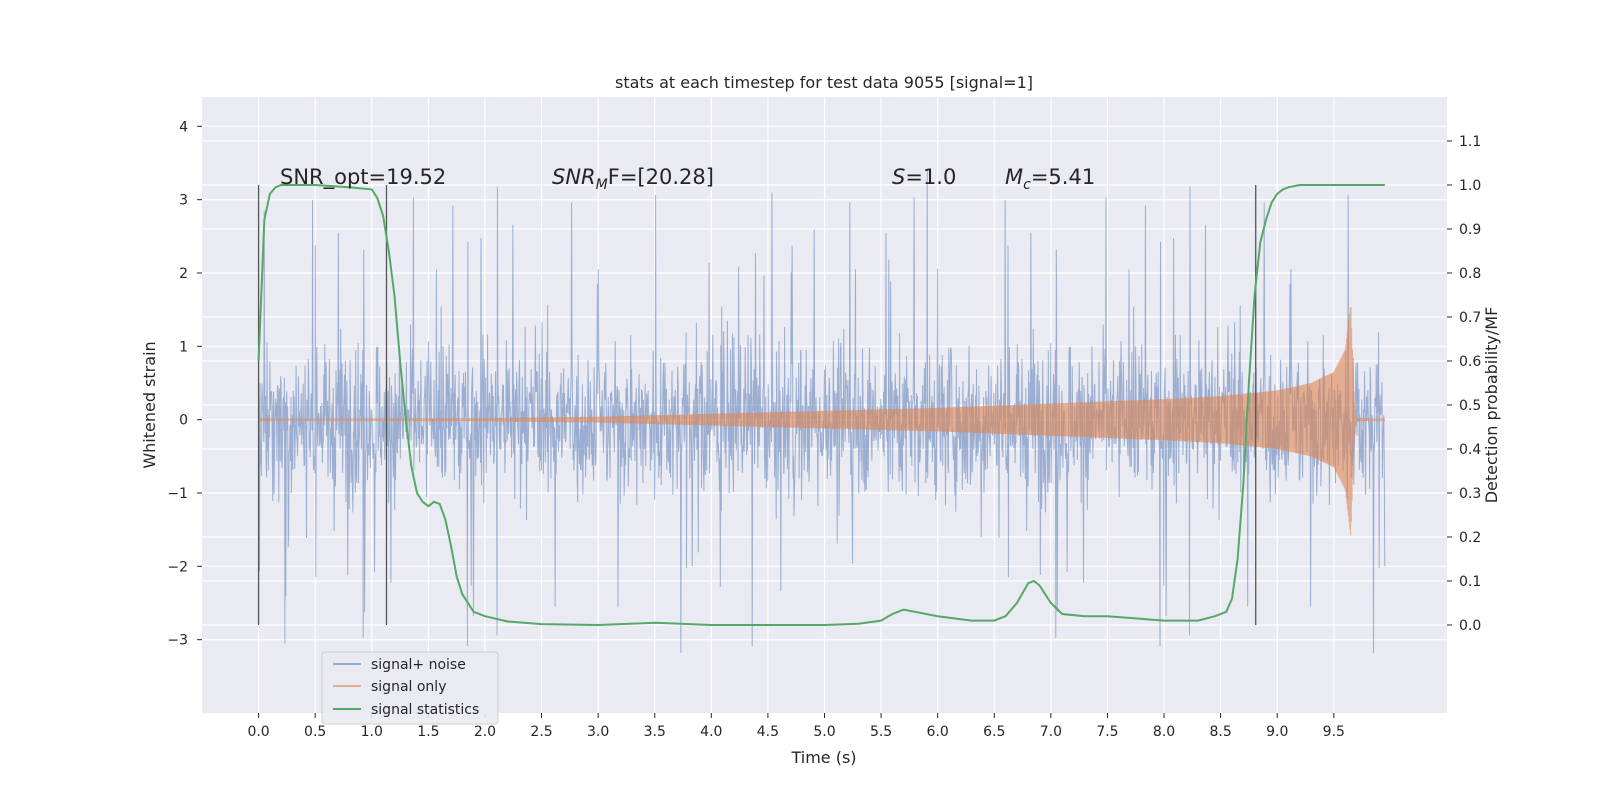 The width and height of the screenshot is (1600, 804). Describe the element at coordinates (1027, 185) in the screenshot. I see `mc-sub: c` at that location.